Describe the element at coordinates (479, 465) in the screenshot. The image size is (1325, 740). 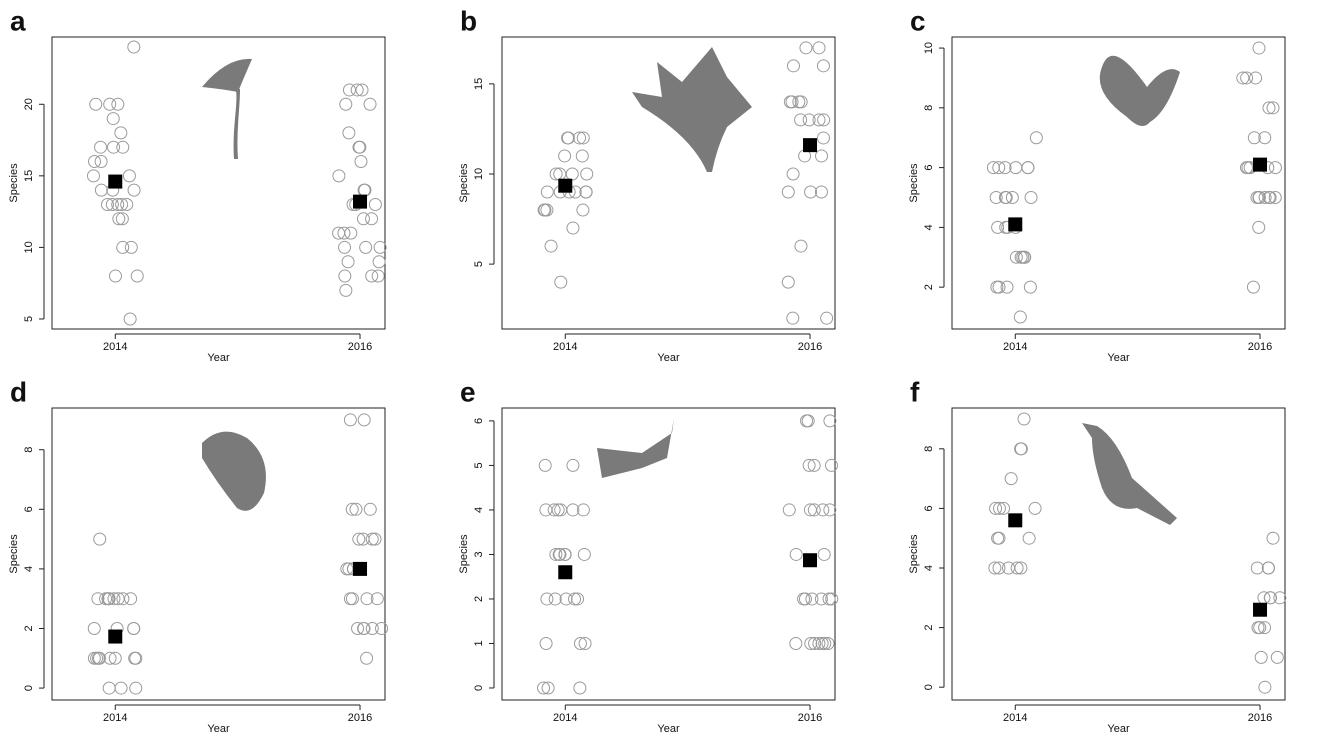
I see `y-tick-label: 5` at that location.